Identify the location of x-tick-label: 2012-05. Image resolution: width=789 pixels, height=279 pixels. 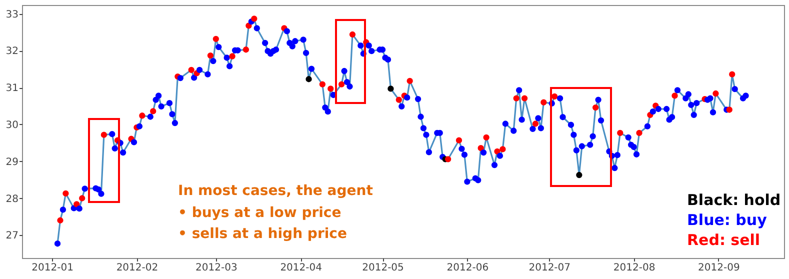
(383, 268).